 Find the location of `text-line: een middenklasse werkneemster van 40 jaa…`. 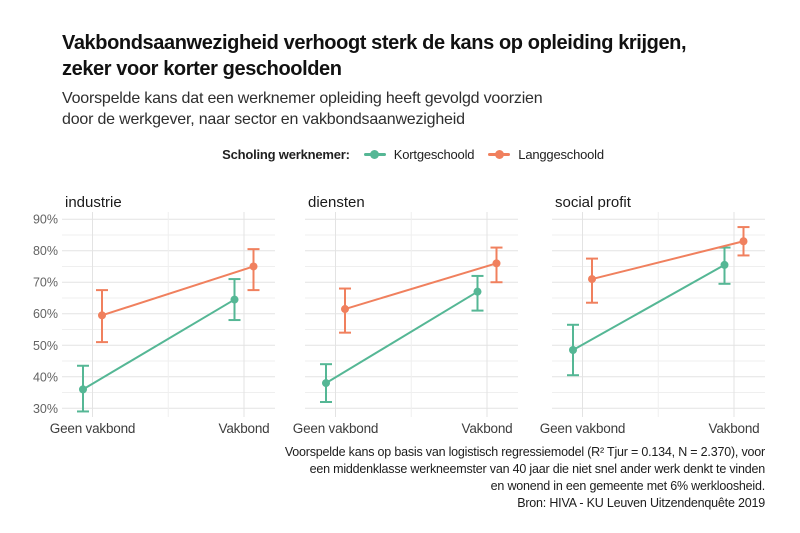

text-line: een middenklasse werkneemster van 40 jaa… is located at coordinates (537, 469).